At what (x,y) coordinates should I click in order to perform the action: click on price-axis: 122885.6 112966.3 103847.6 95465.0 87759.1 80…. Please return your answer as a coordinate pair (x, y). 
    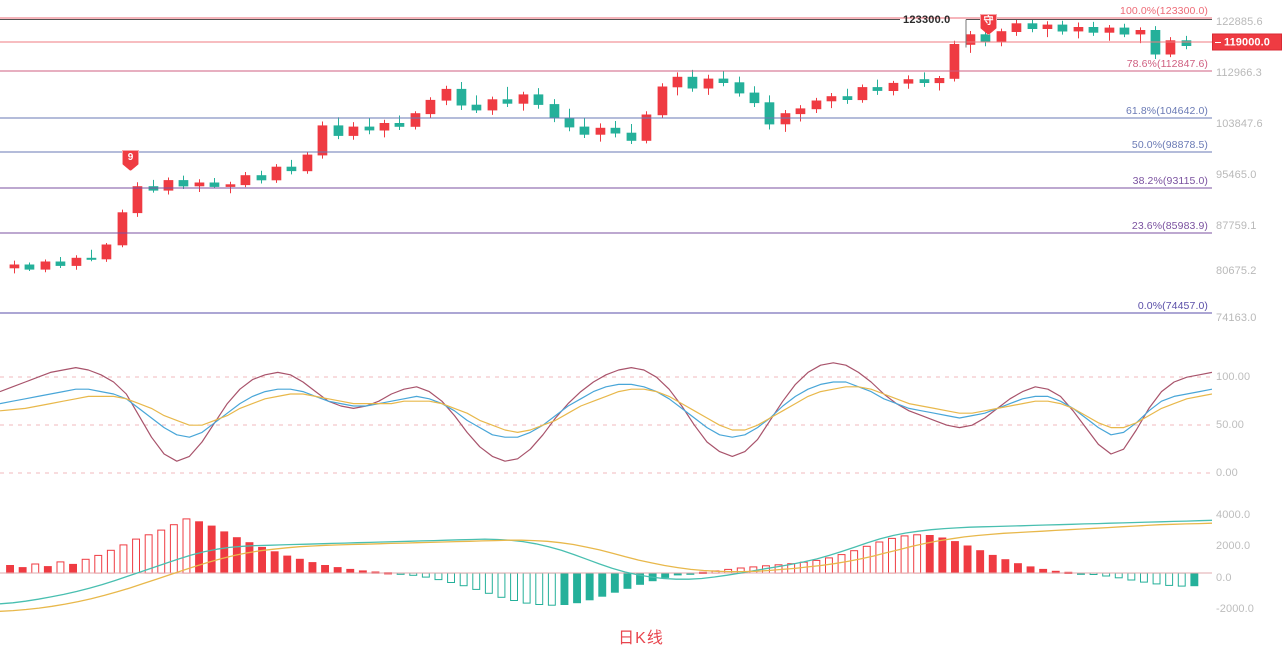
    Looking at the image, I should click on (1247, 170).